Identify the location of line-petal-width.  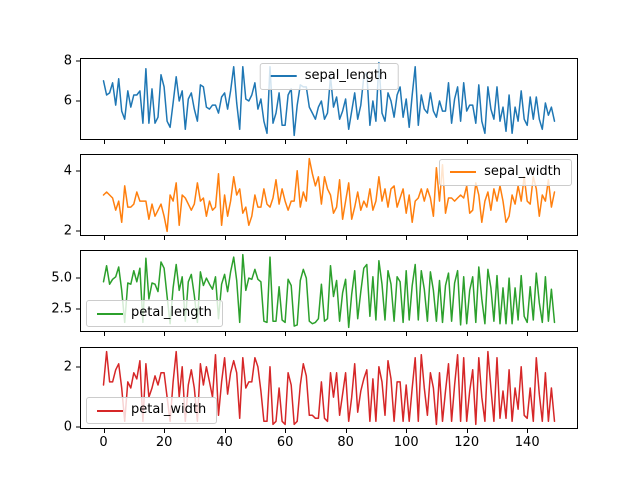
(329, 388).